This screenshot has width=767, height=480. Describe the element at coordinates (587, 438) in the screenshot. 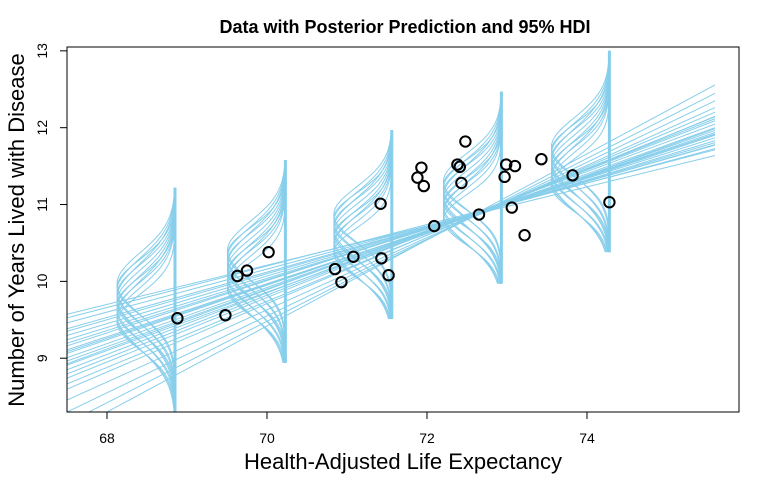

I see `x-tick-label: 74` at that location.